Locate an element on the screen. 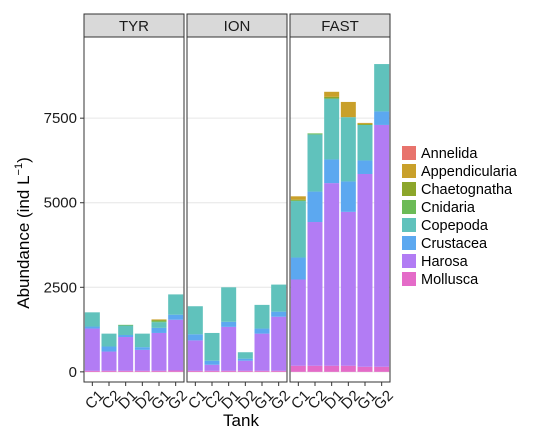 This screenshot has height=433, width=540. bar-ion-g1-copepoda is located at coordinates (262, 316).